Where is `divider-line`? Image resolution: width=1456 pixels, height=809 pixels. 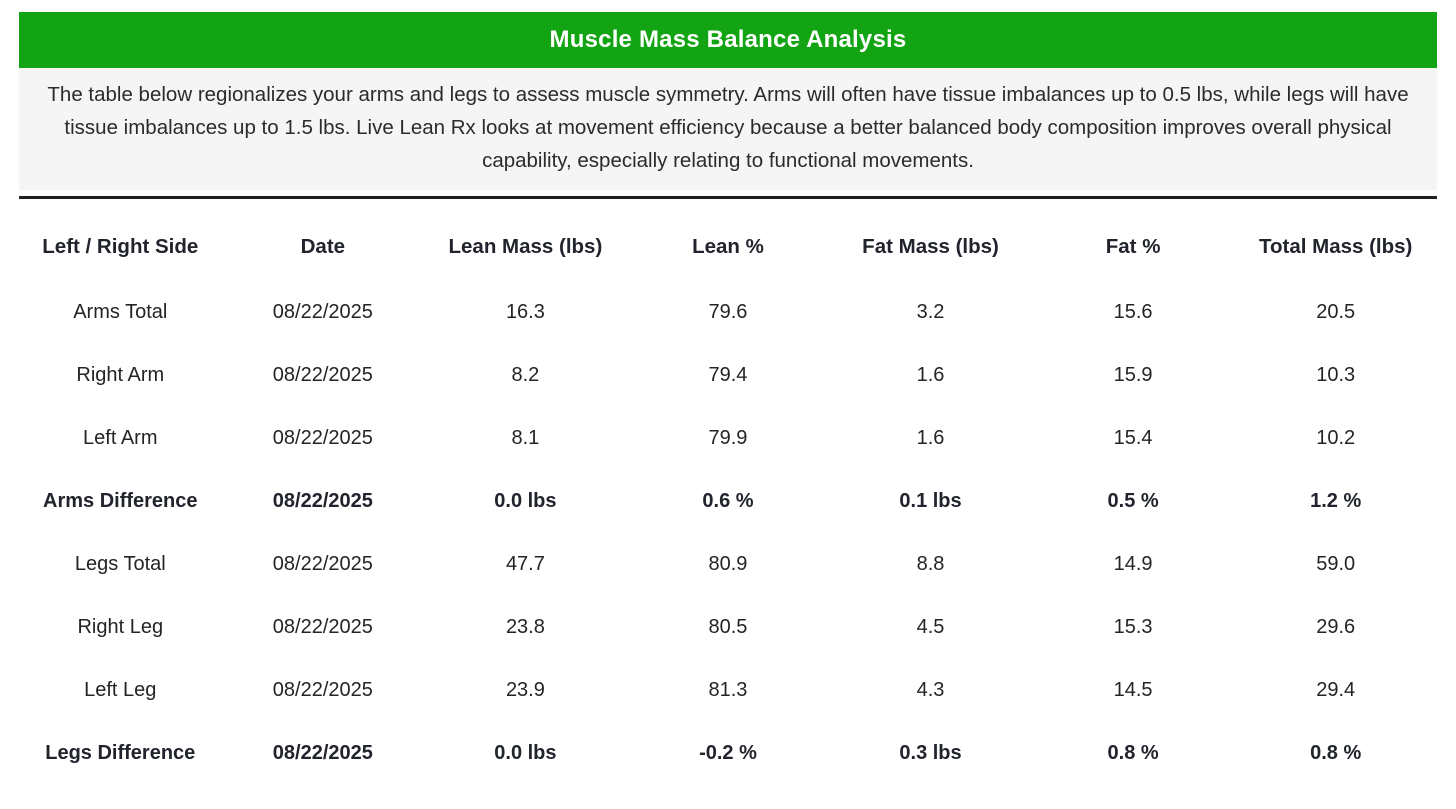
divider-line is located at coordinates (728, 197).